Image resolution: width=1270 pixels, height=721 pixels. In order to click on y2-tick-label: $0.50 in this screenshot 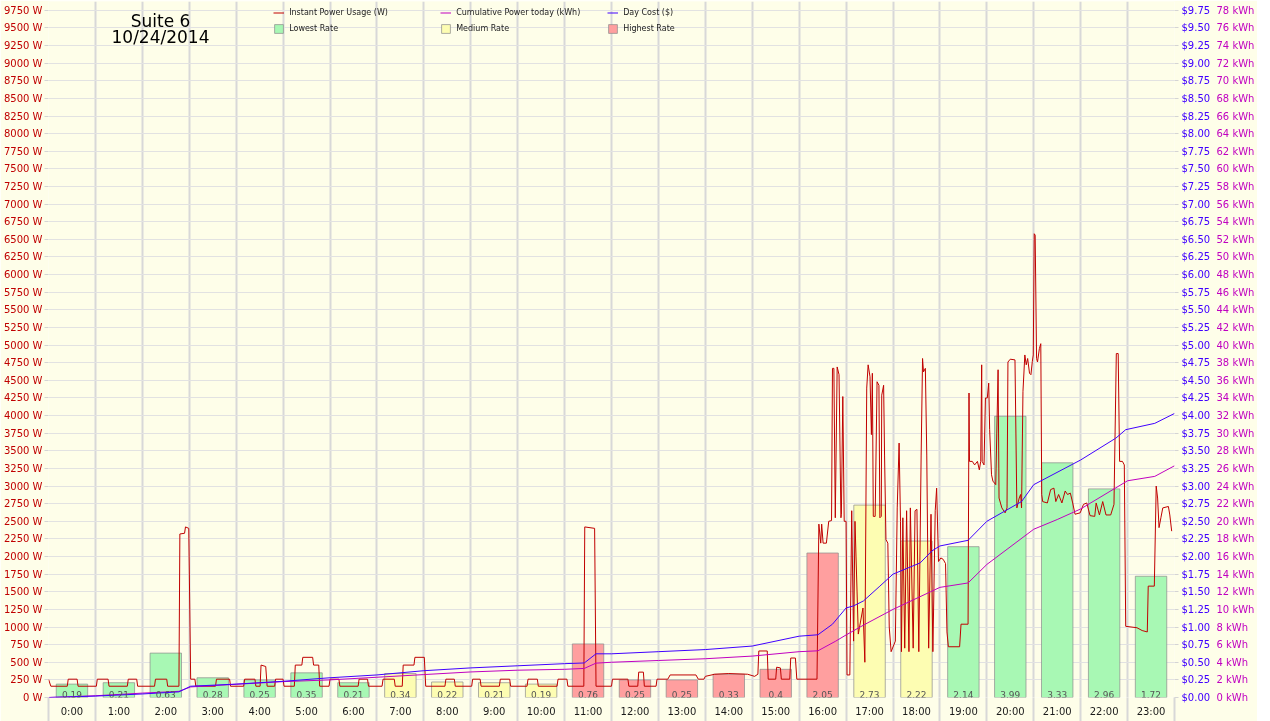, I will do `click(1196, 662)`.